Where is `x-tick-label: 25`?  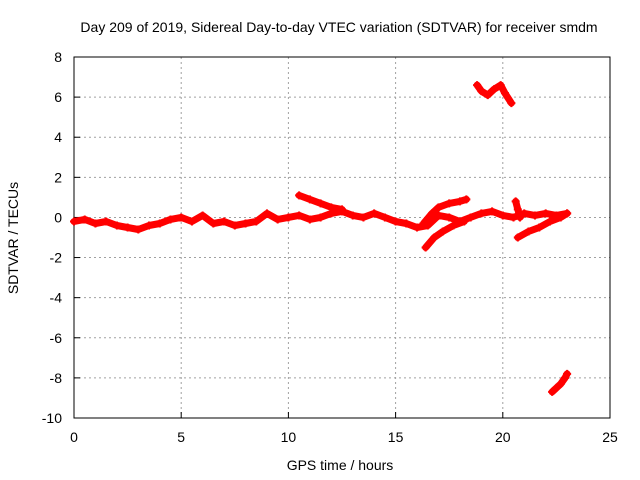 x-tick-label: 25 is located at coordinates (610, 437).